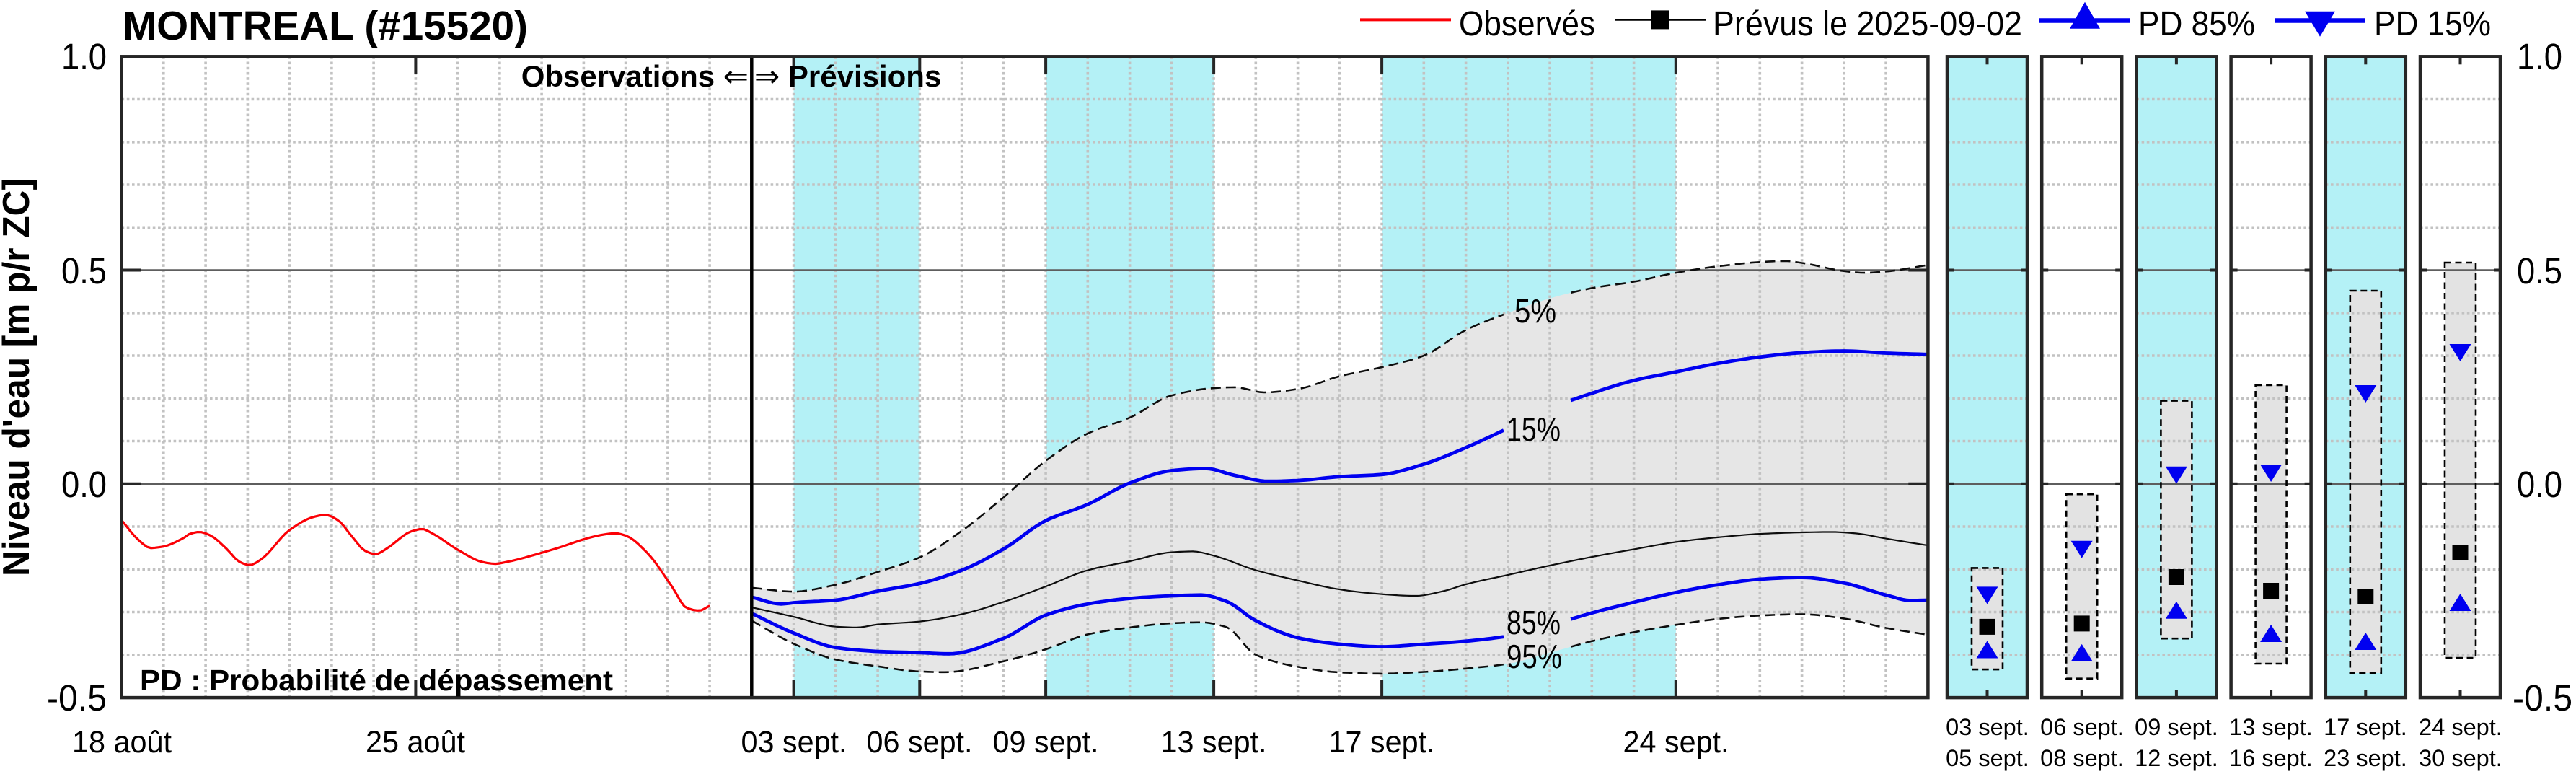 This screenshot has width=2576, height=774. Describe the element at coordinates (847, 76) in the screenshot. I see `svg-text: ⇒ Prévisions` at that location.